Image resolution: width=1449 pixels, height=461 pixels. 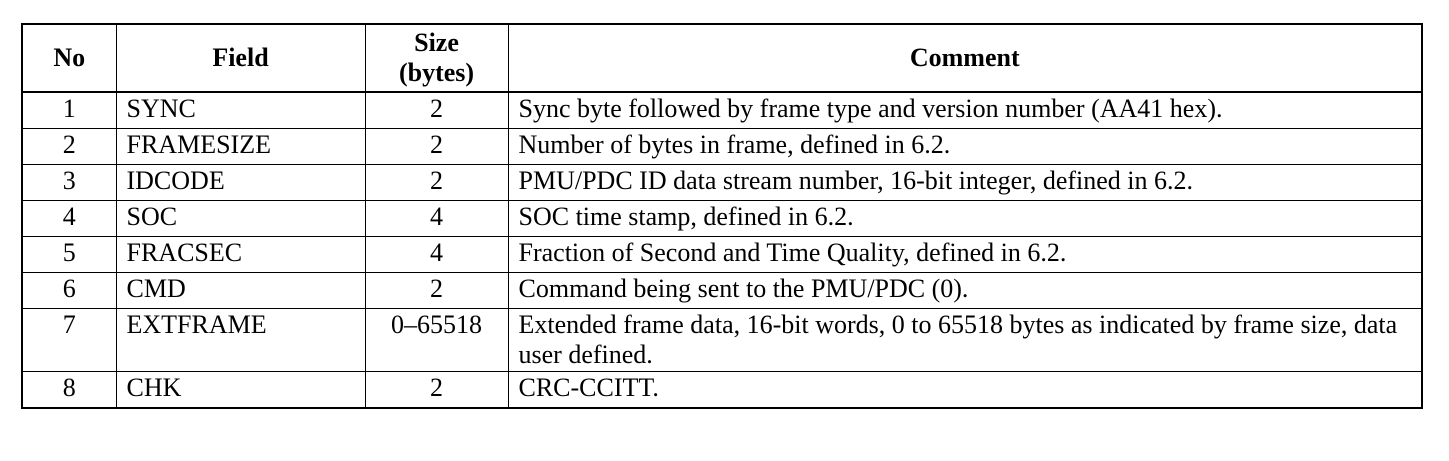 I want to click on cell-field: SYNC, so click(x=240, y=110).